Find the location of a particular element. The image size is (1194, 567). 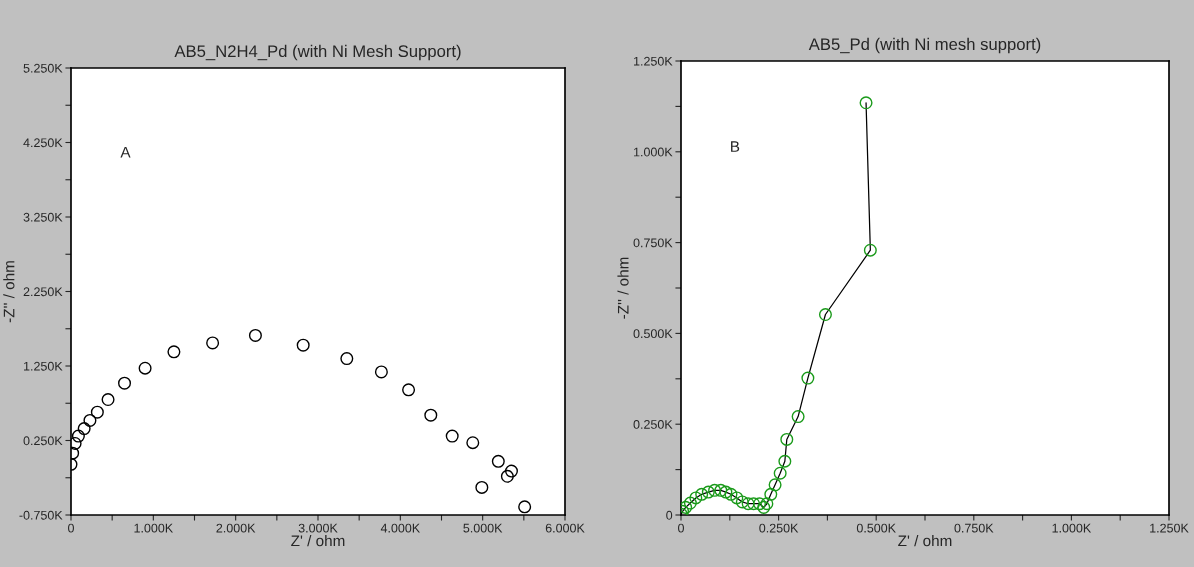

x-tick-label: 0.250K is located at coordinates (779, 528).